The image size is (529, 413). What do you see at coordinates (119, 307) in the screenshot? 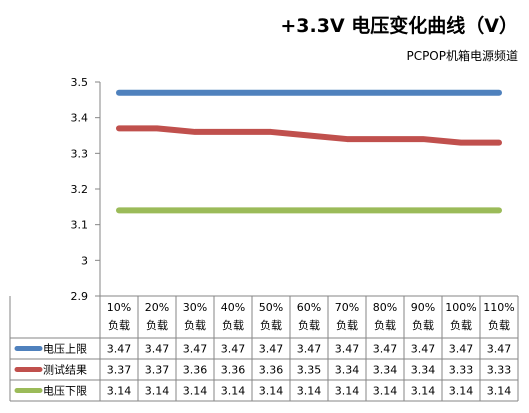
I see `x-category-label: 10%` at bounding box center [119, 307].